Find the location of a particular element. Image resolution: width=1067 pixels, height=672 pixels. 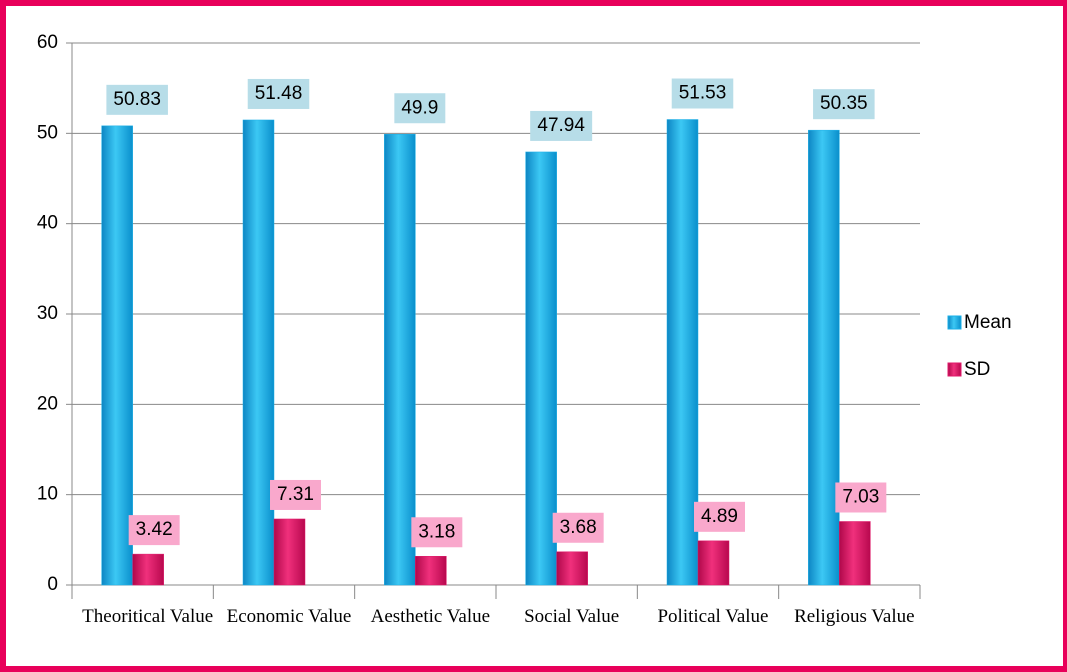

value-label-text: 3.68 is located at coordinates (578, 527).